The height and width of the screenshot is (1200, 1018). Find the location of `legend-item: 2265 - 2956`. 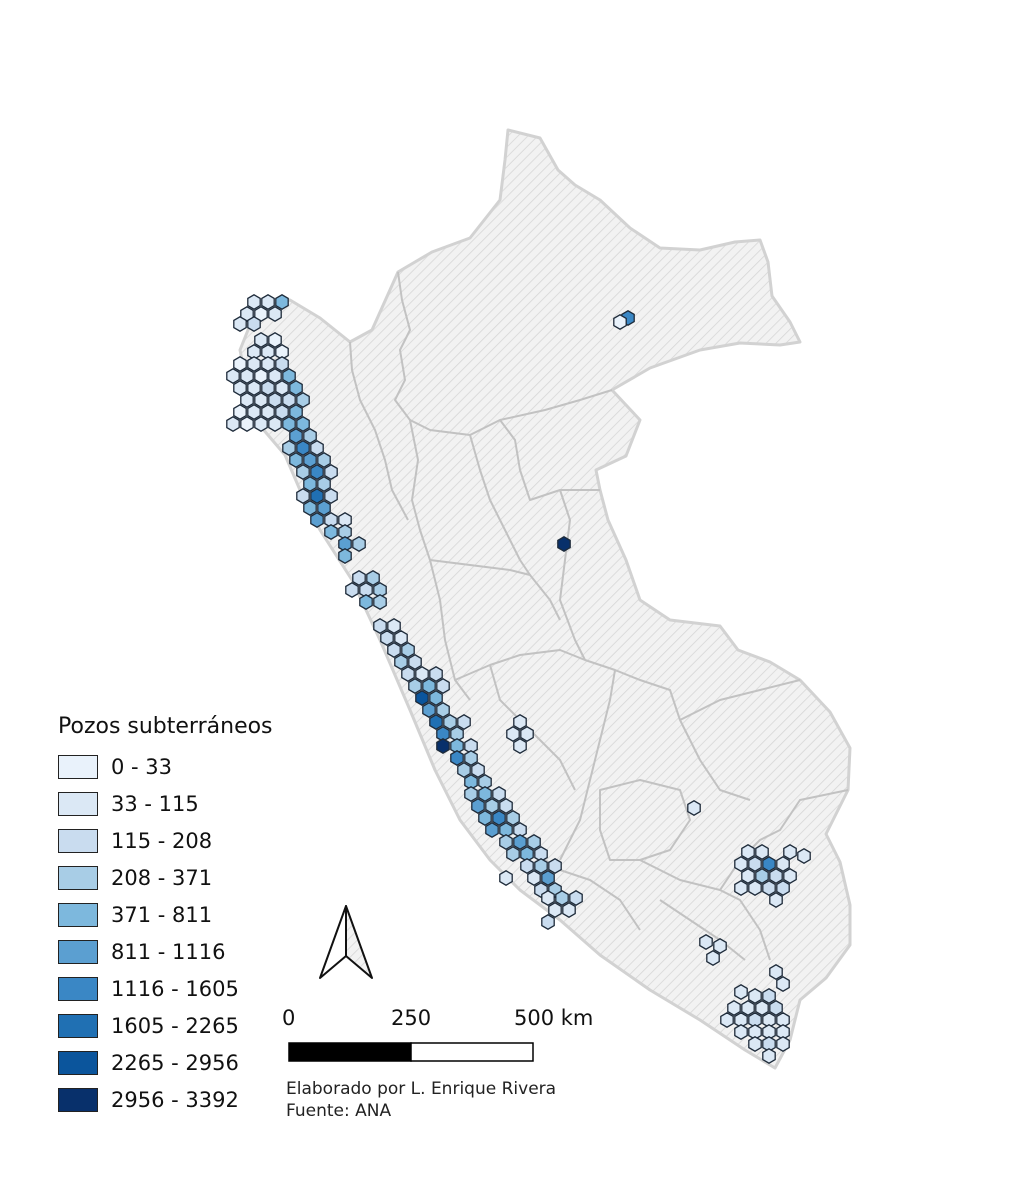

legend-item: 2265 - 2956 is located at coordinates (165, 1062).